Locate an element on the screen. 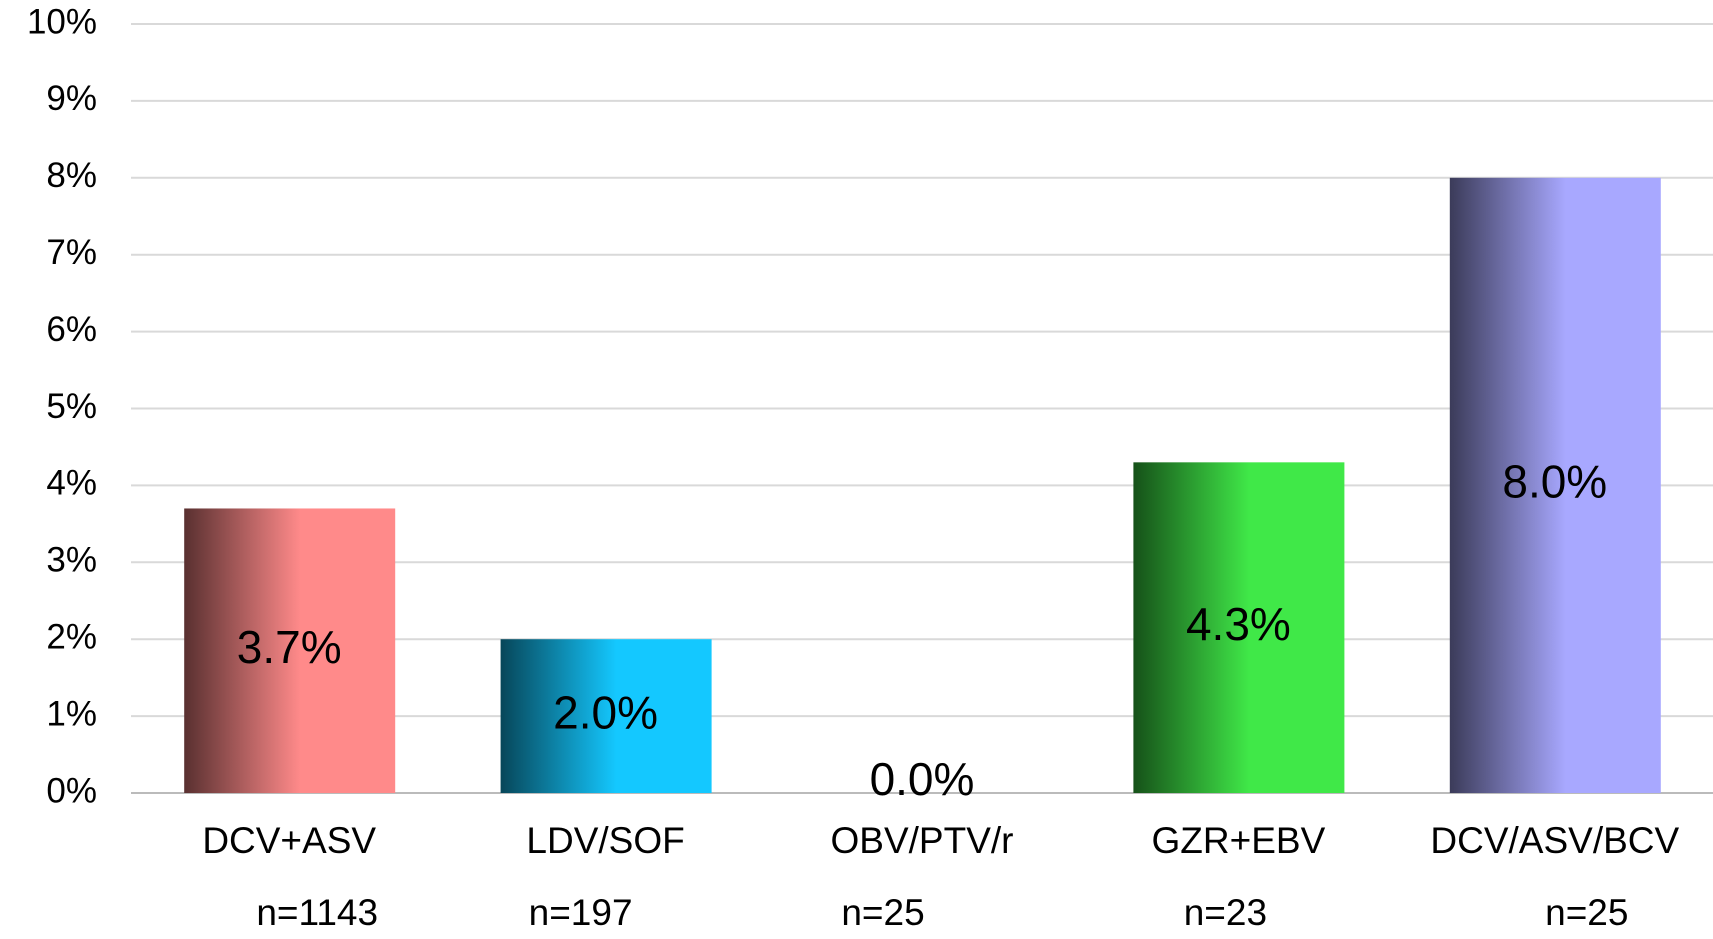 Image resolution: width=1713 pixels, height=939 pixels. y-tick-label: 4% is located at coordinates (71, 483).